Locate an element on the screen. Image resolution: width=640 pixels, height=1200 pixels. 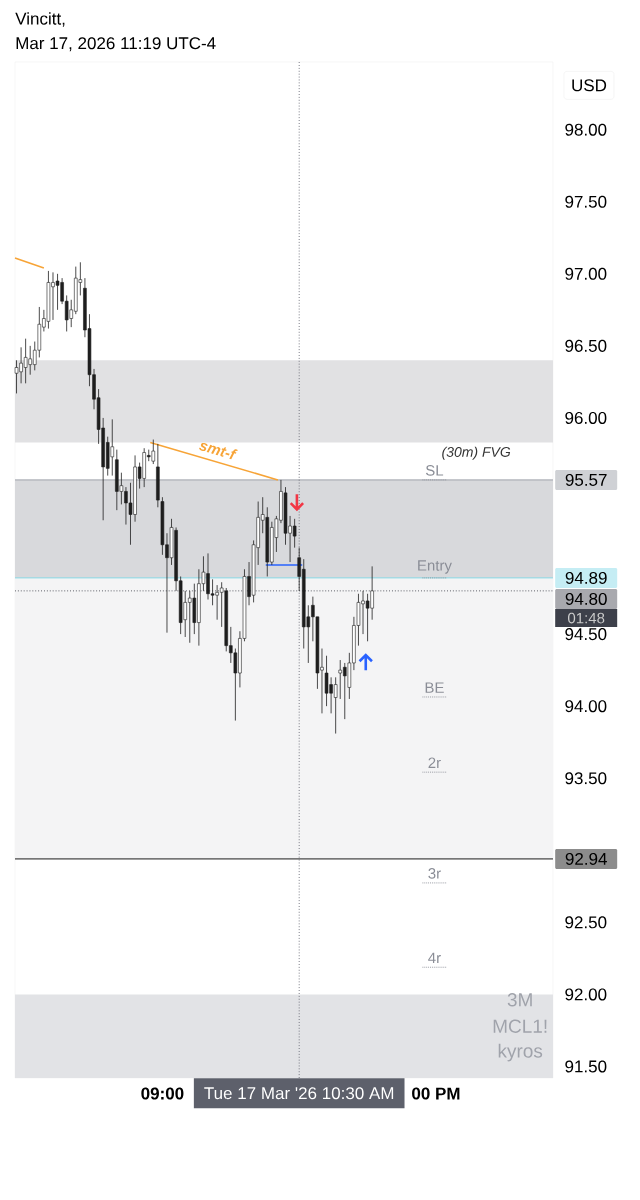
ref-line-label: 94.80 is located at coordinates (586, 598).